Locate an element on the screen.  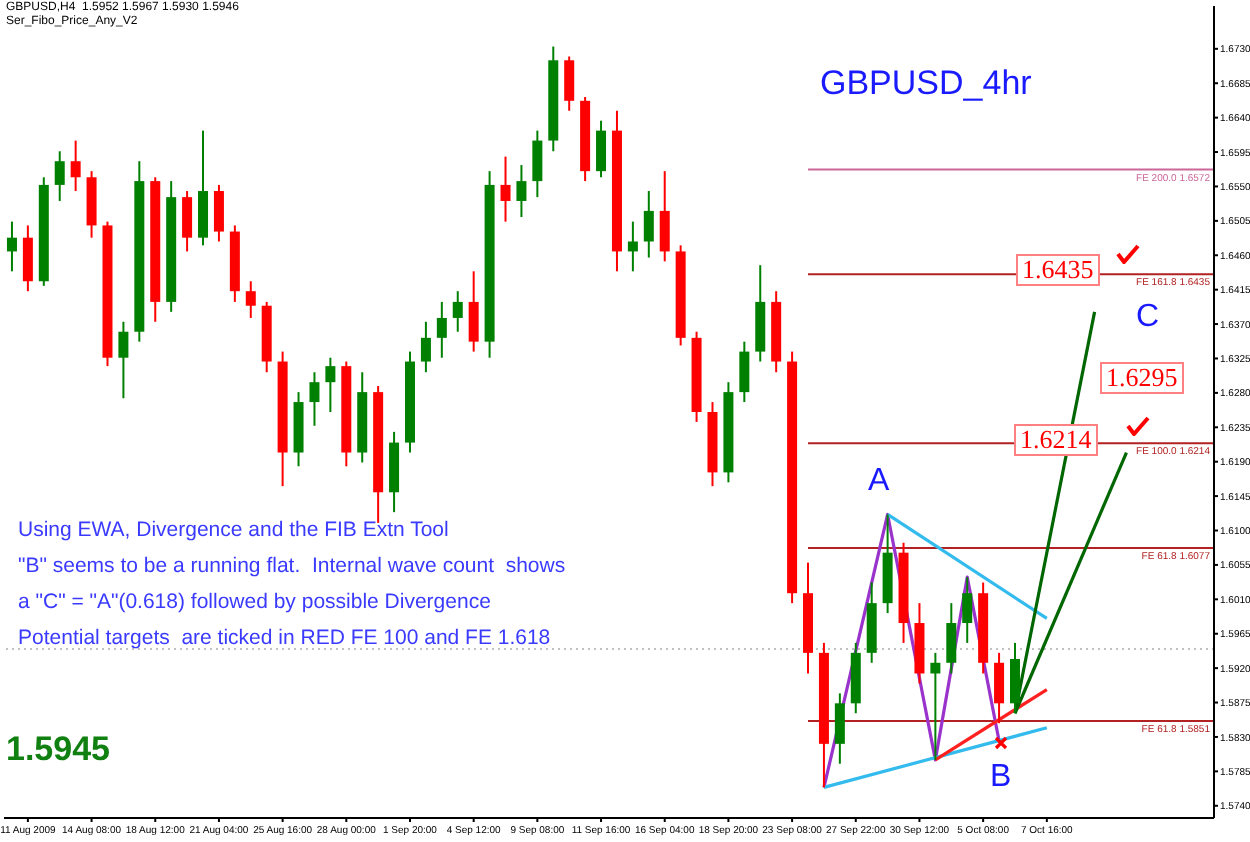
annotation: a "C" = "A"(0.618) followed by possible Divergence is located at coordinates (254, 603).